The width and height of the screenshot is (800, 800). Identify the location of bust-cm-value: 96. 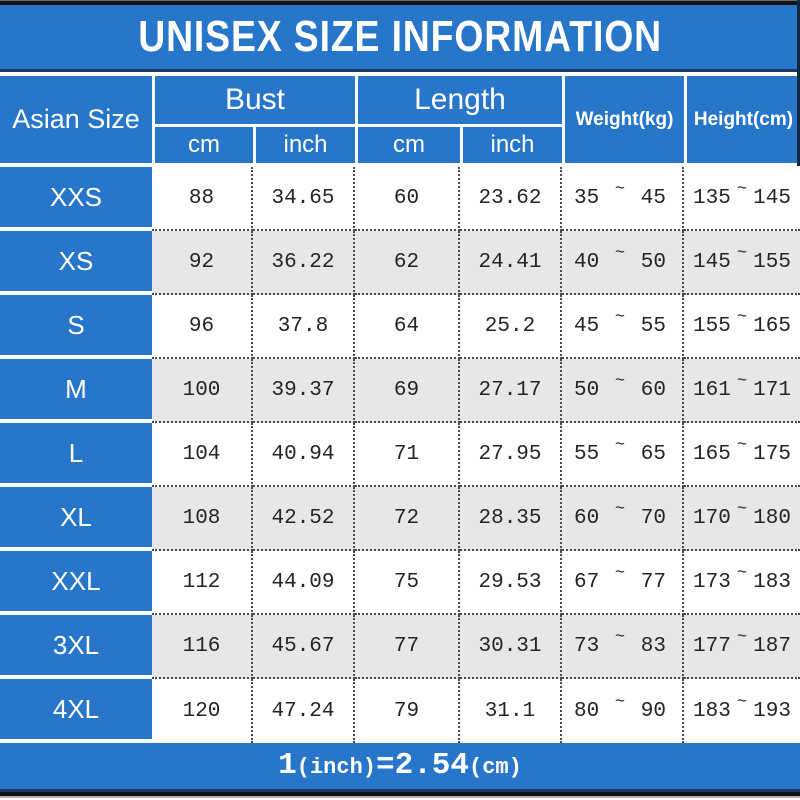
(202, 327).